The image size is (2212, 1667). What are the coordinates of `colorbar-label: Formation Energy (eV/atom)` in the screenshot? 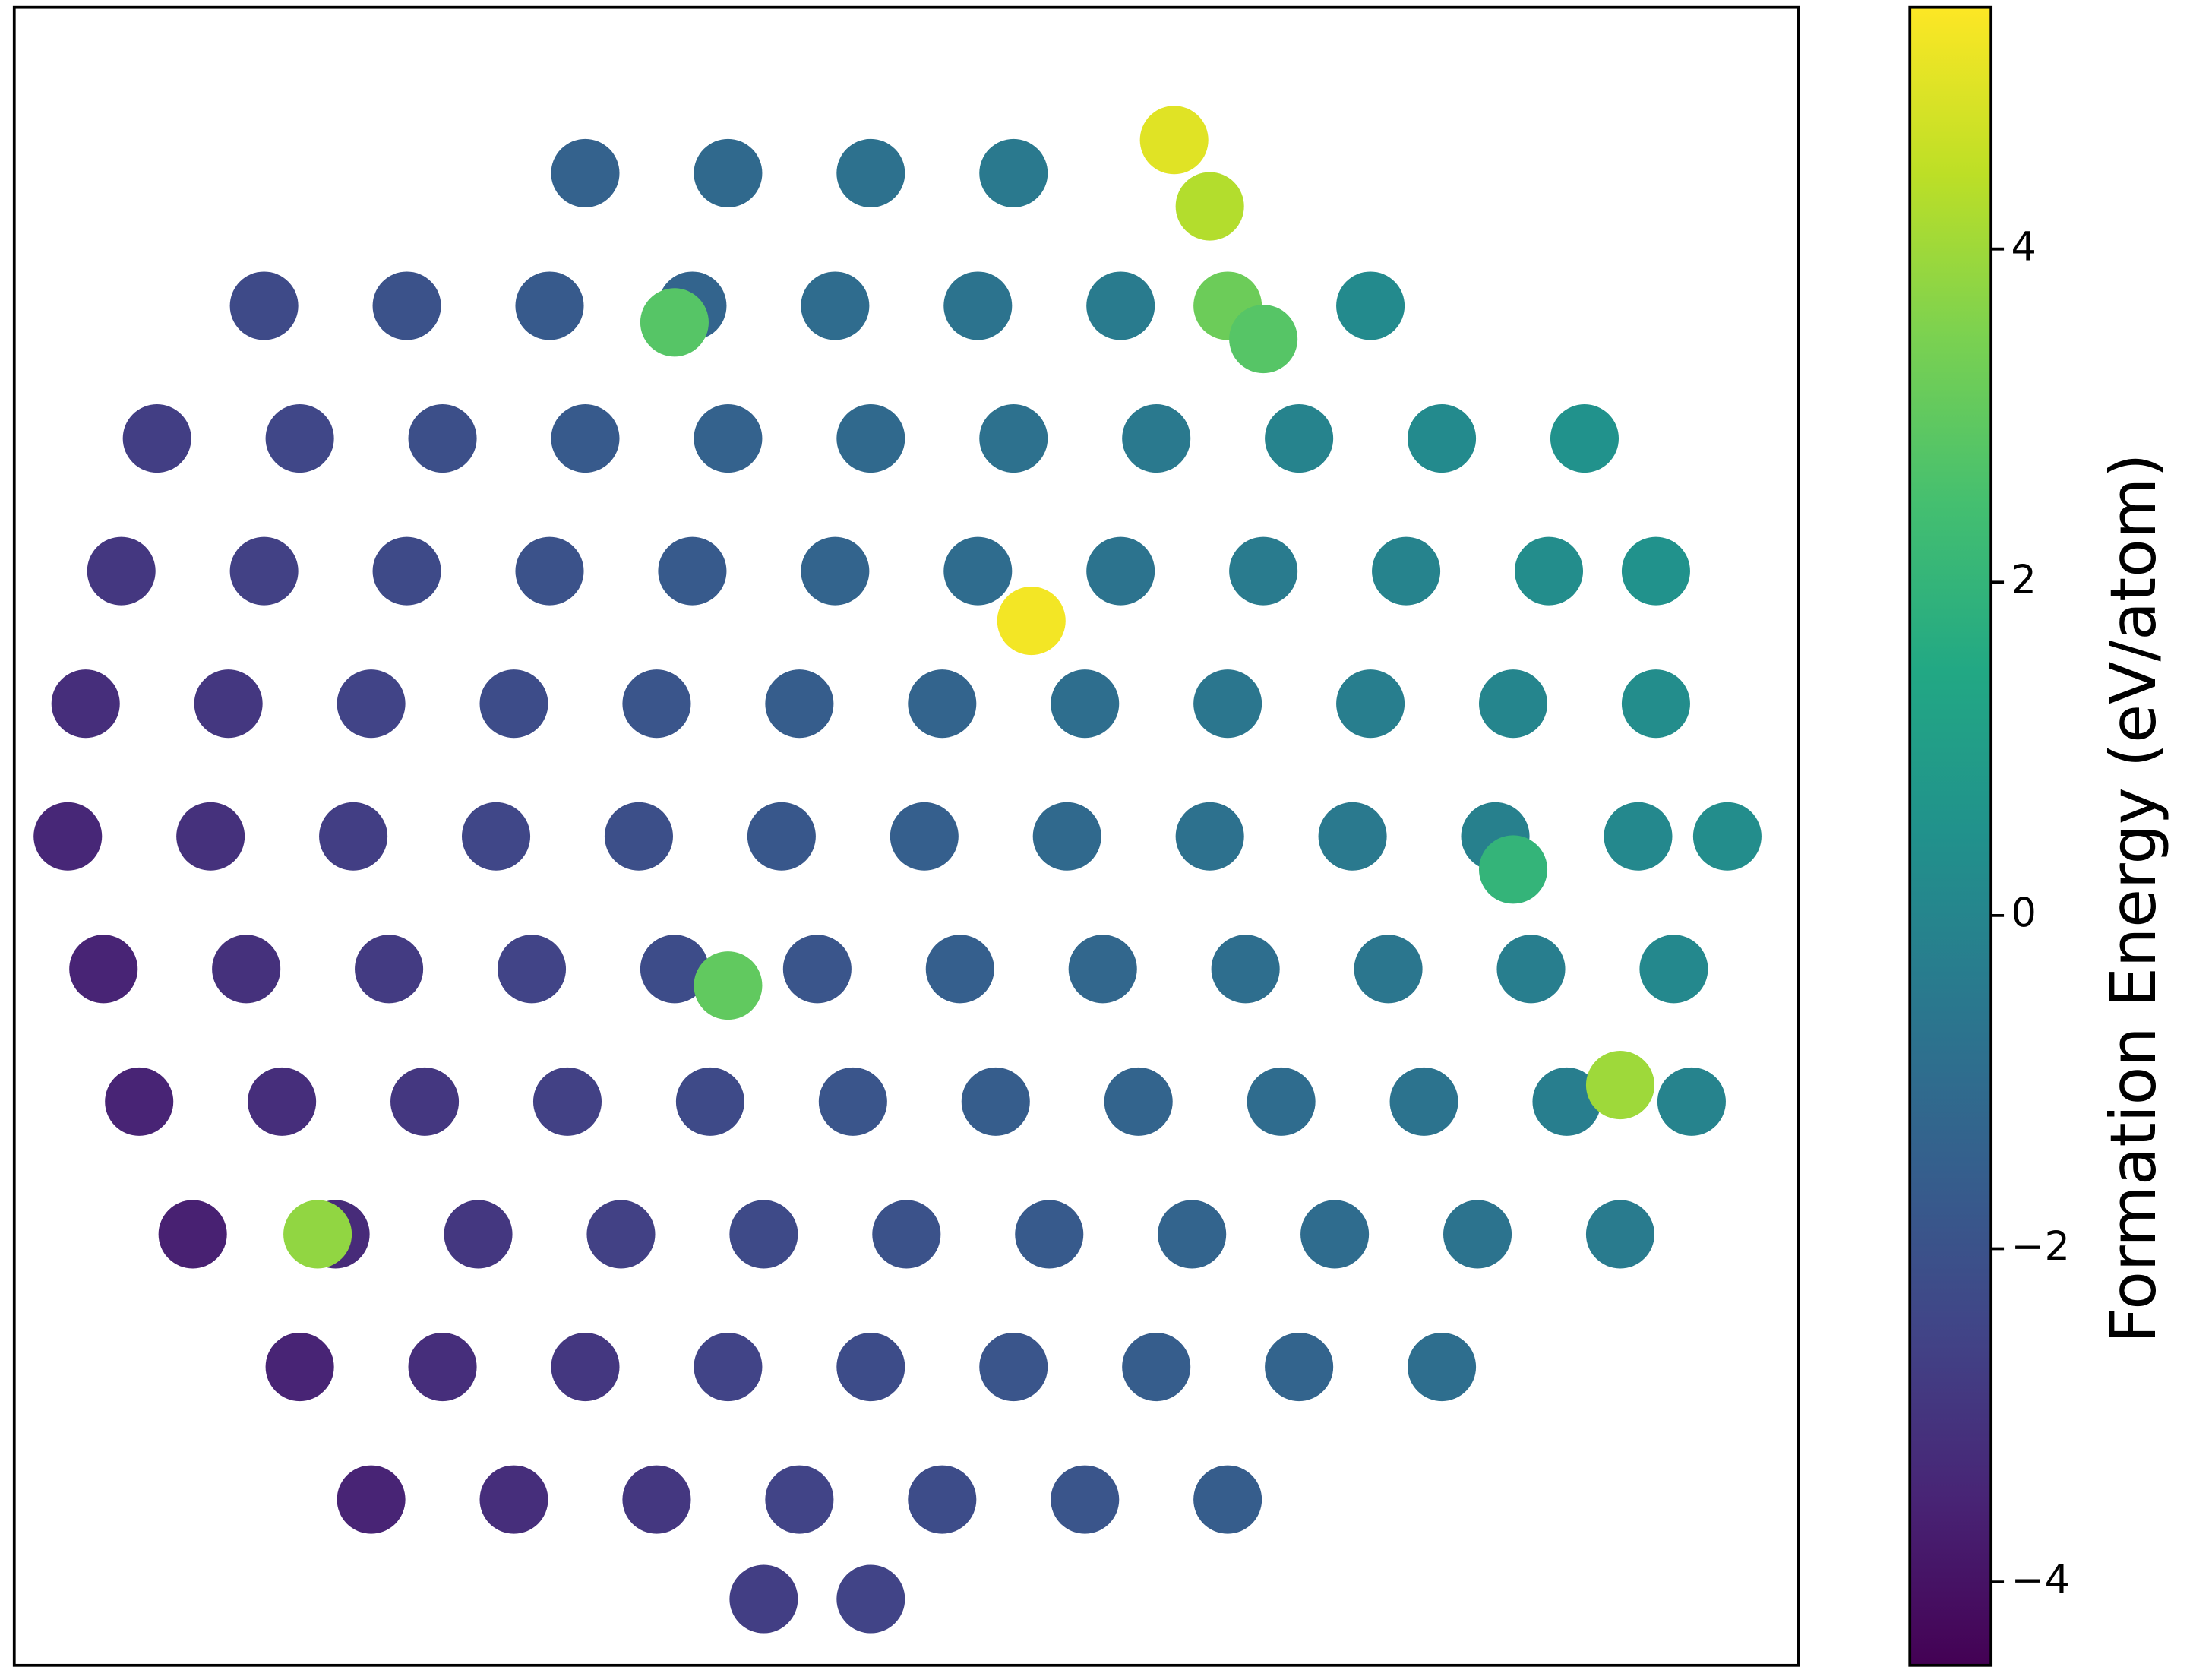 It's located at (2133, 898).